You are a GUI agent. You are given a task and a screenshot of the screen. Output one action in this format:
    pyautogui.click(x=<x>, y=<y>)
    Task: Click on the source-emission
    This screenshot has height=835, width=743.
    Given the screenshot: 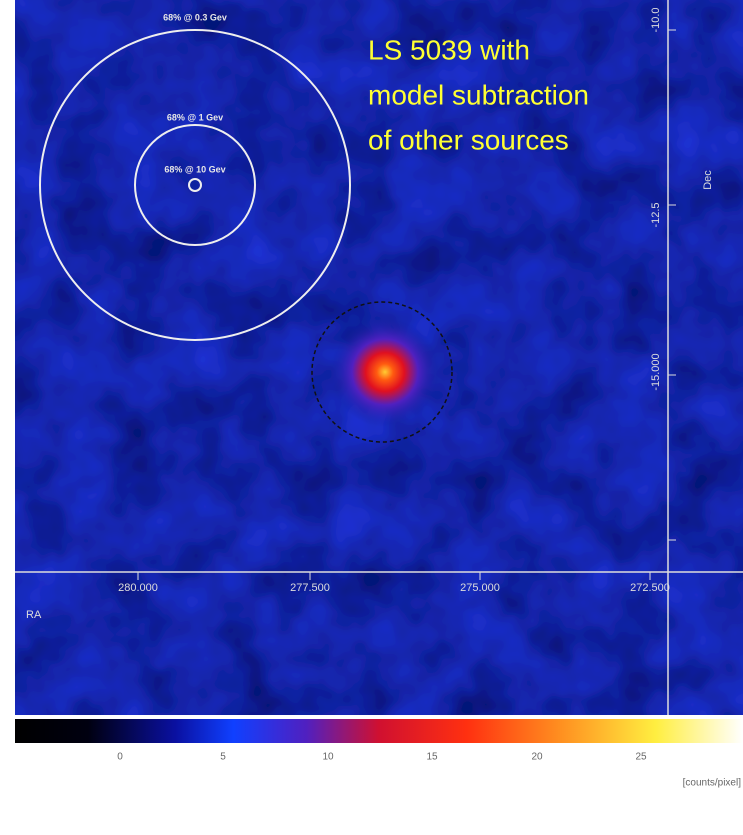 What is the action you would take?
    pyautogui.click(x=385, y=372)
    